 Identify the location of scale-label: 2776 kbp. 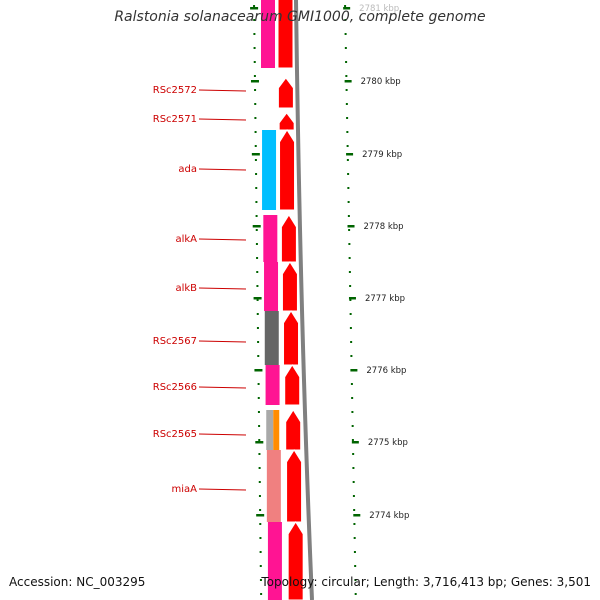
(386, 371).